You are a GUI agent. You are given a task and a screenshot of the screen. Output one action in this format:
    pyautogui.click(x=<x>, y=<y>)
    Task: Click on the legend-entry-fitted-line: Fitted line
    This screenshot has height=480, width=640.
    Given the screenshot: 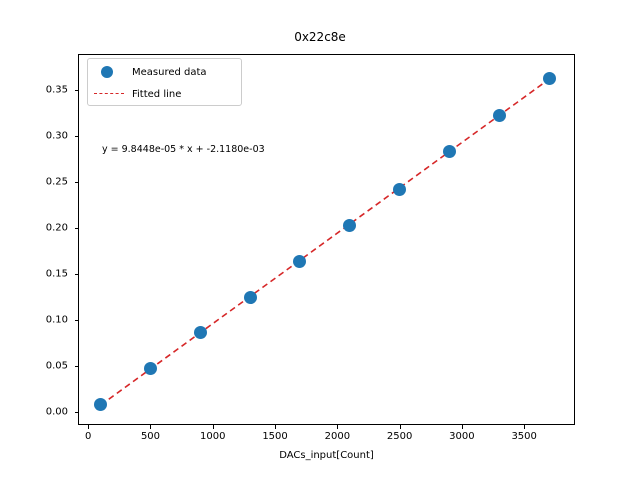 What is the action you would take?
    pyautogui.click(x=164, y=94)
    